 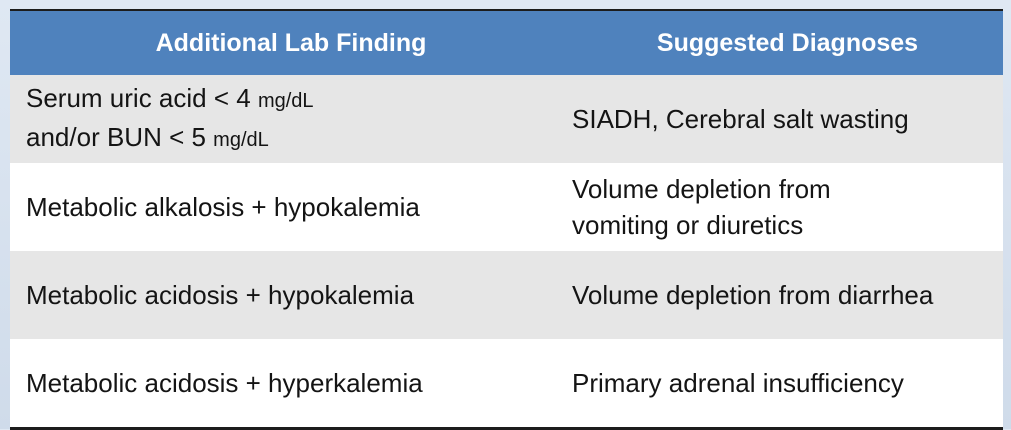 I want to click on finding-cell: Metabolic alkalosis + hypokalemia, so click(x=223, y=207).